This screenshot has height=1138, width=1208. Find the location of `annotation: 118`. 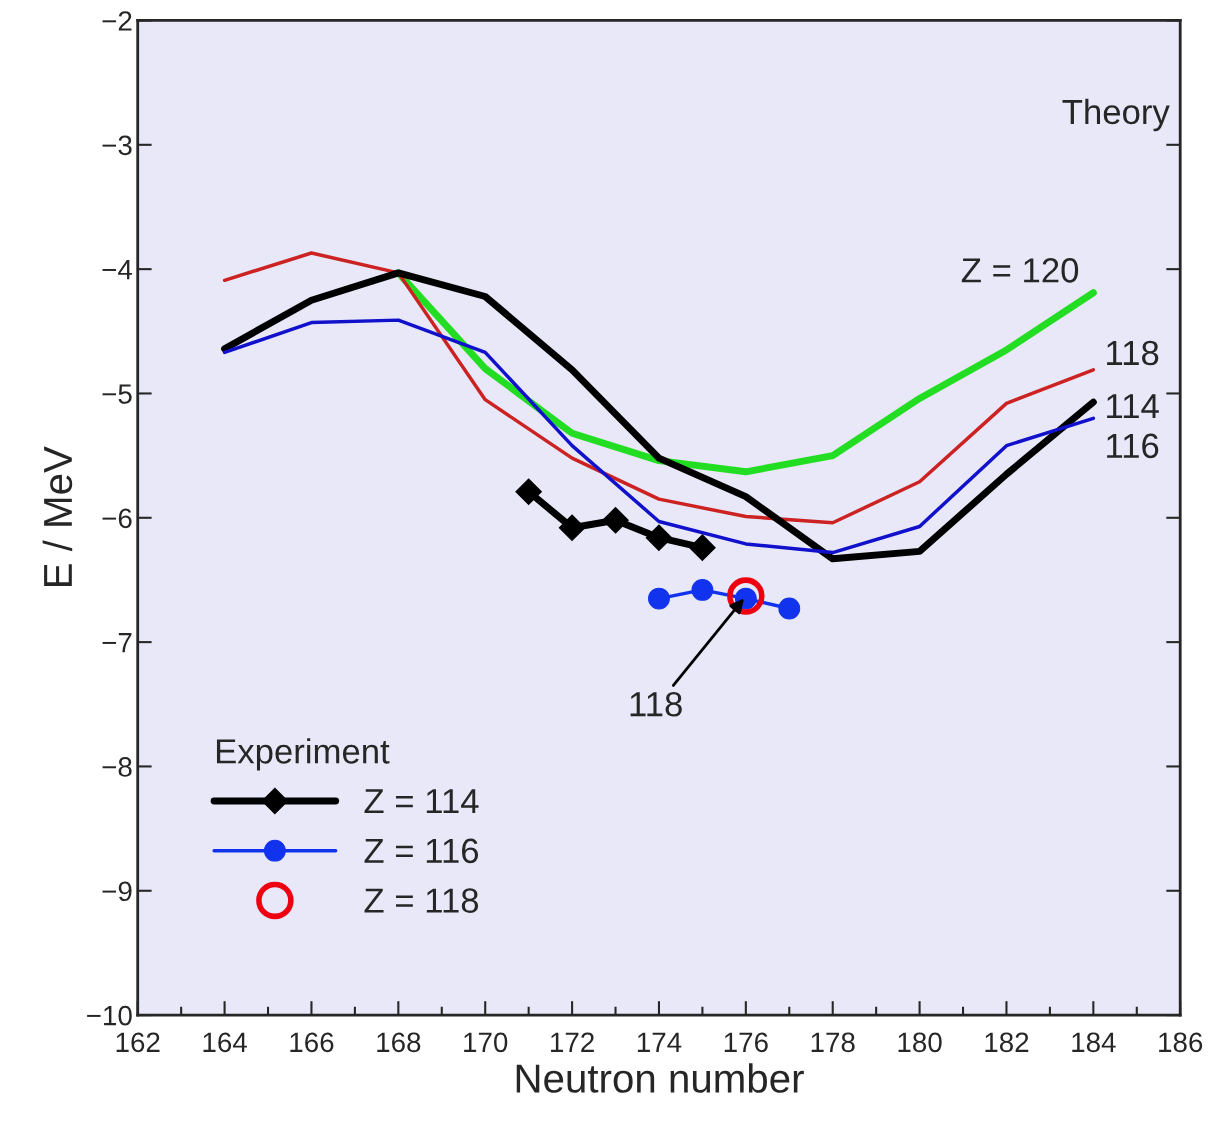

annotation: 118 is located at coordinates (656, 704).